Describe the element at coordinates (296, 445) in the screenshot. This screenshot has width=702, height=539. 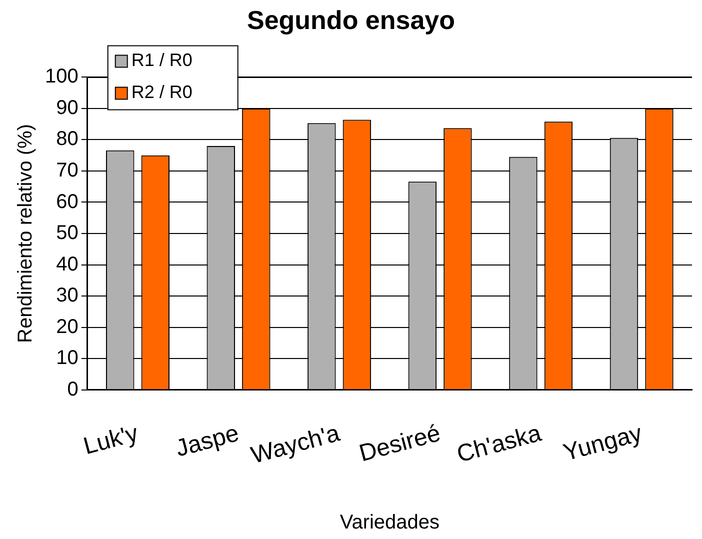
I see `x-tick-label: Waych'a` at that location.